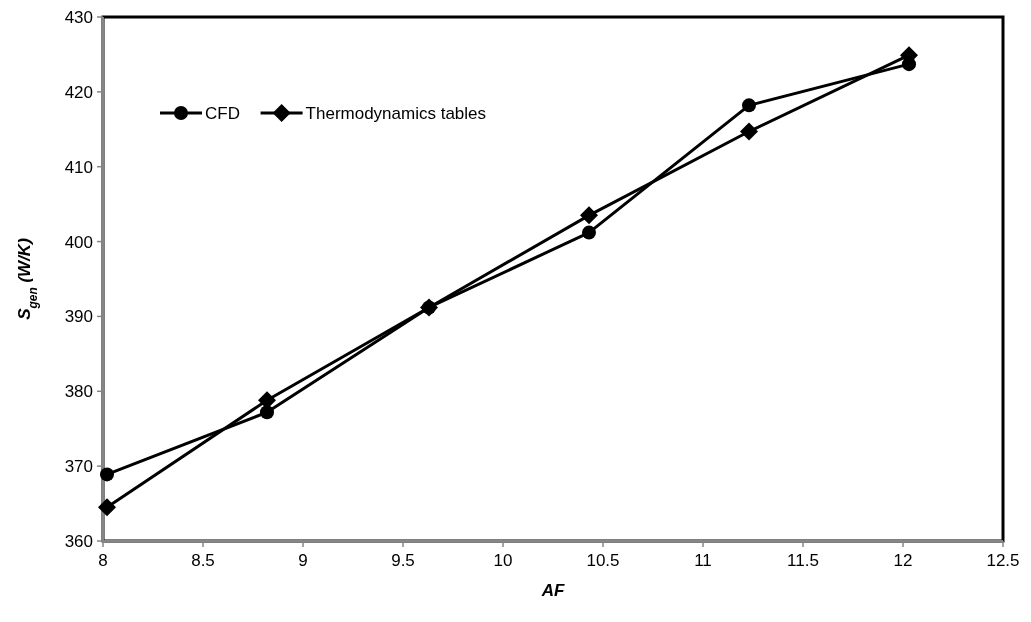 The image size is (1031, 622). Describe the element at coordinates (803, 560) in the screenshot. I see `x-tick-label: 11.5` at that location.